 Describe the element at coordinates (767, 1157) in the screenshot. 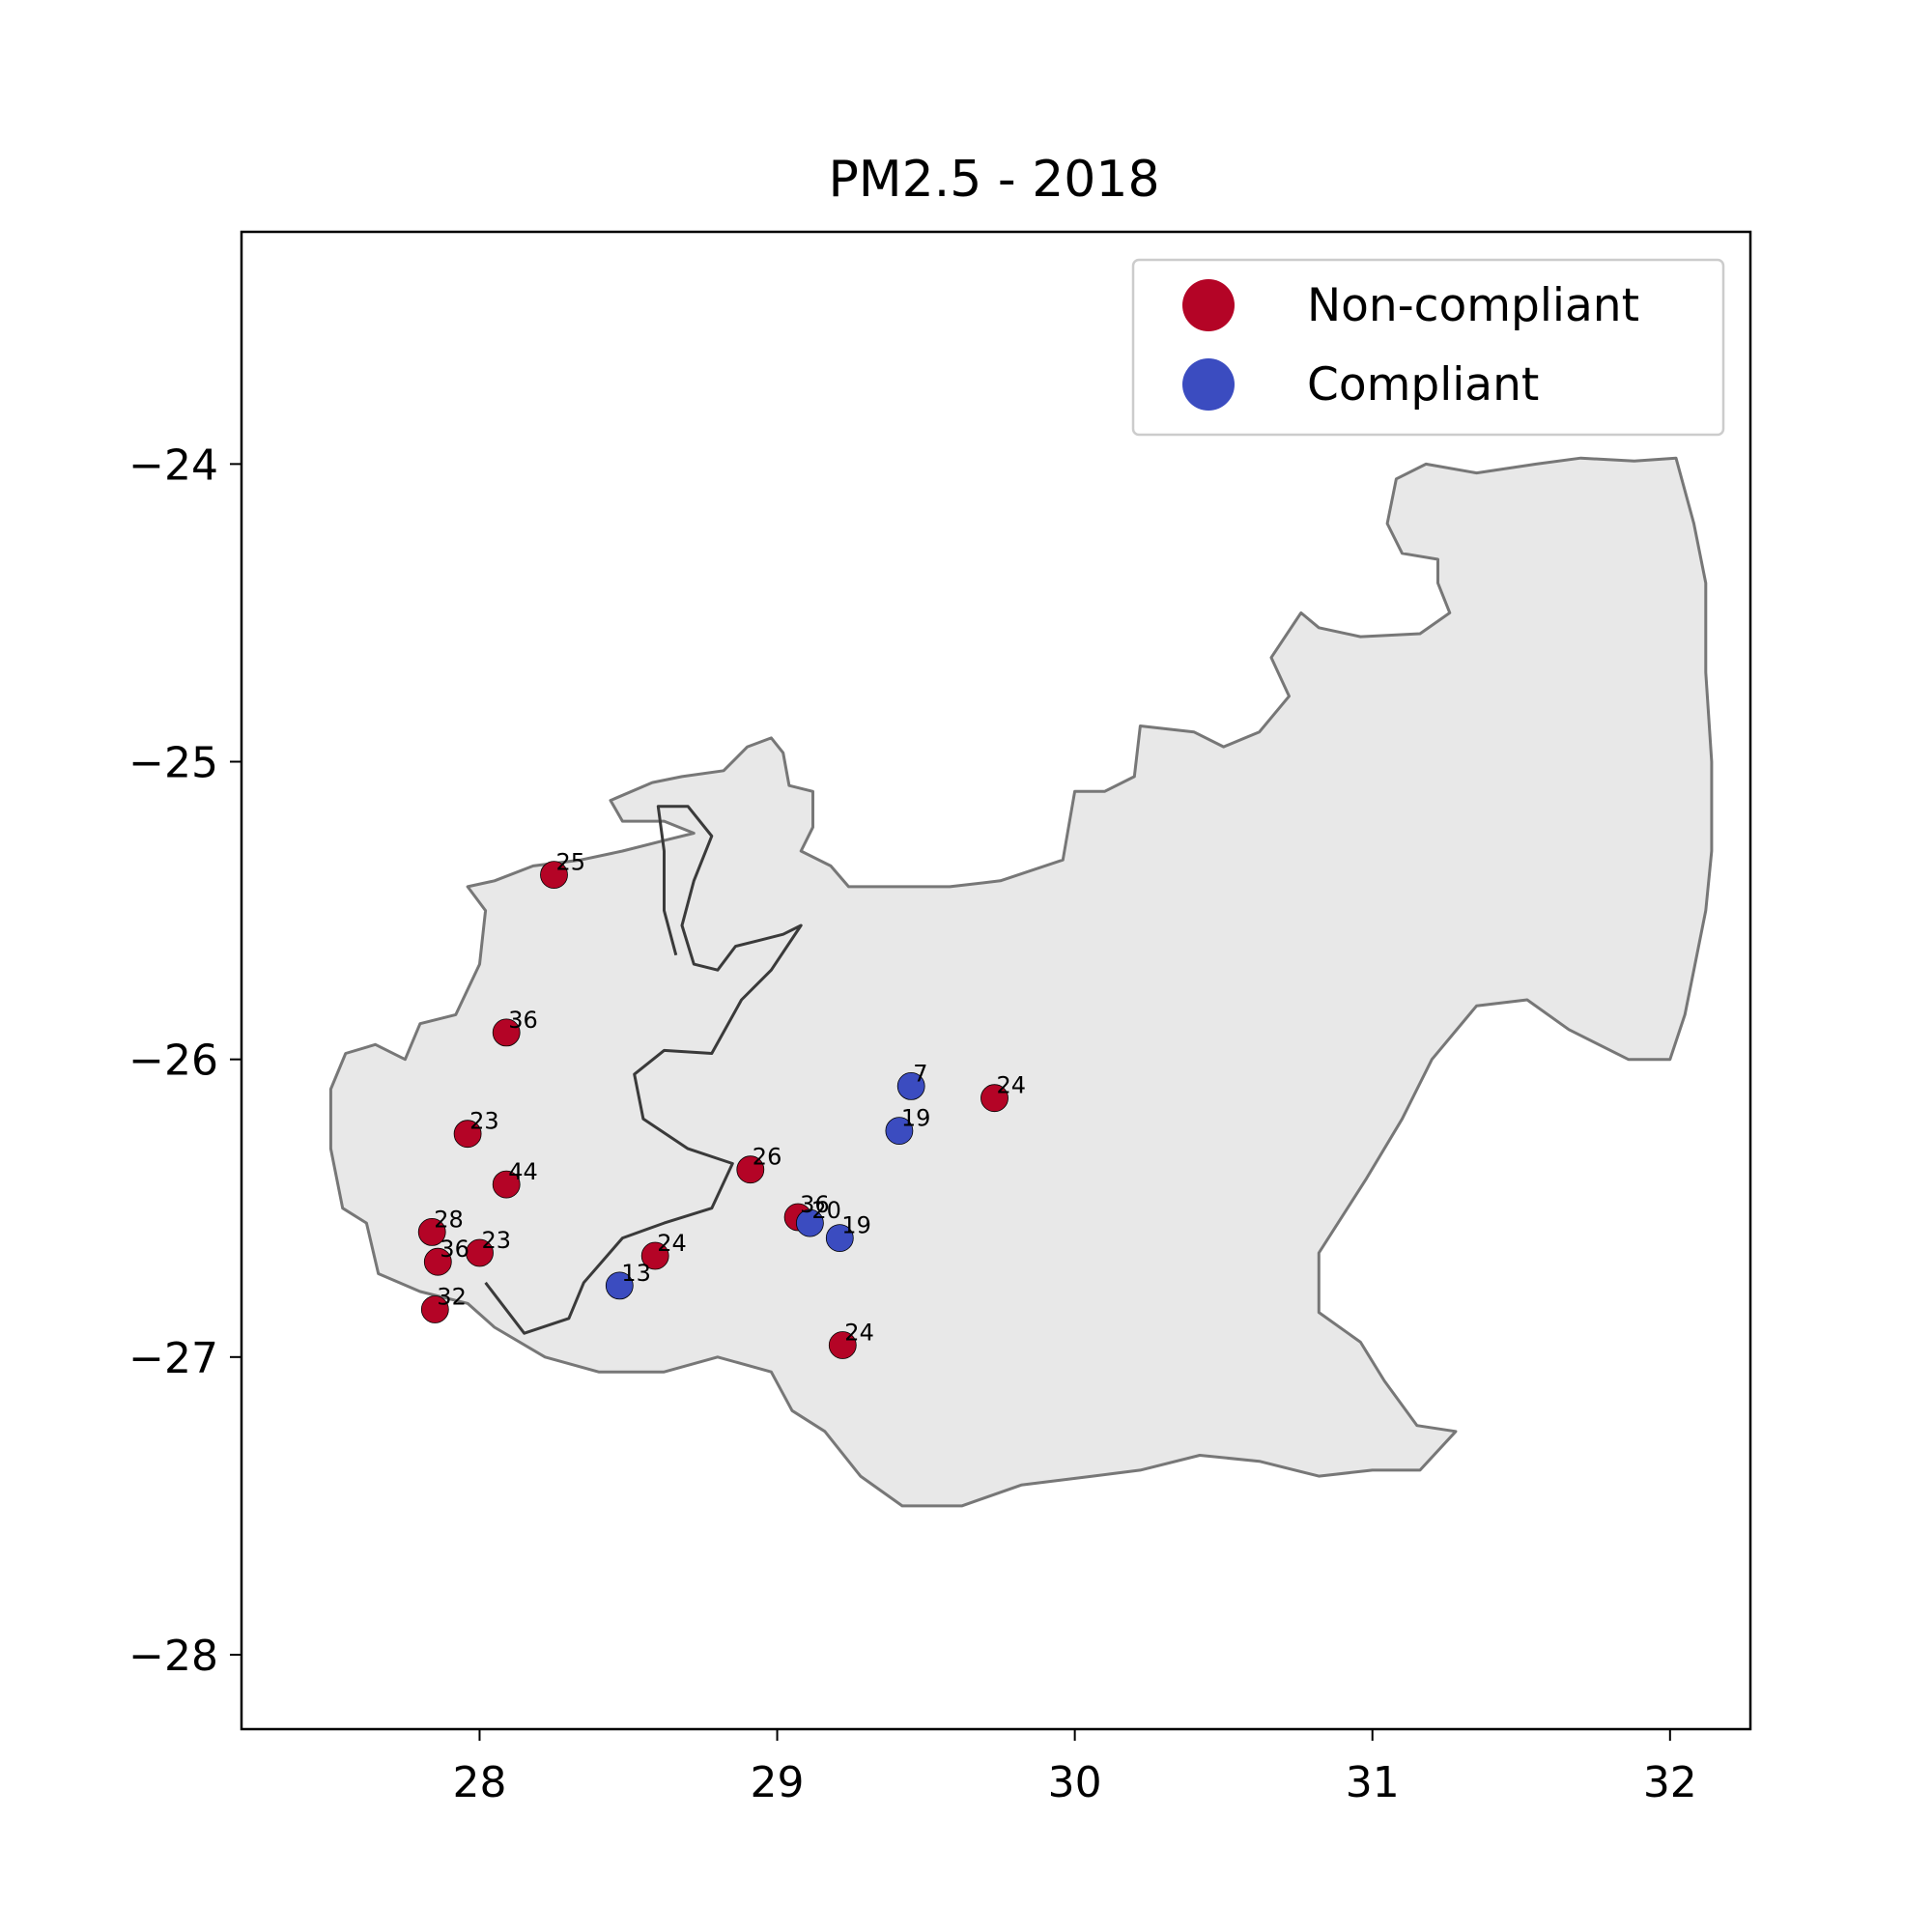

I see `site-value-label: 26` at that location.